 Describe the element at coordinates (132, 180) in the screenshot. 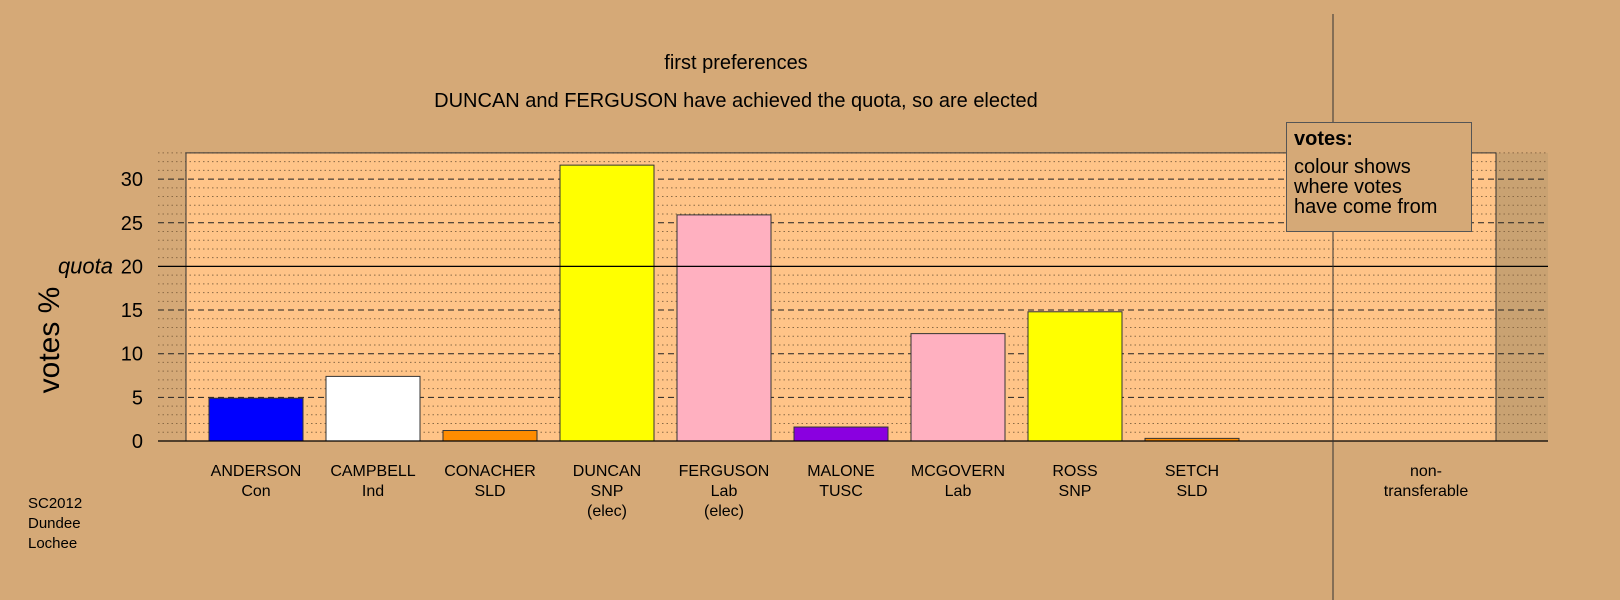

I see `y-tick-label: 30` at that location.